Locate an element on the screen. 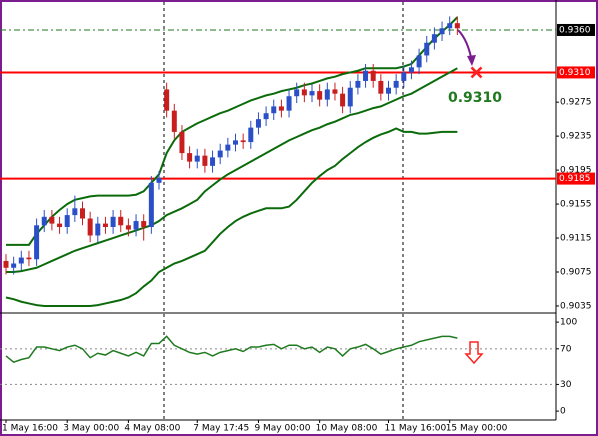 This screenshot has height=436, width=598. rsi-line is located at coordinates (231, 349).